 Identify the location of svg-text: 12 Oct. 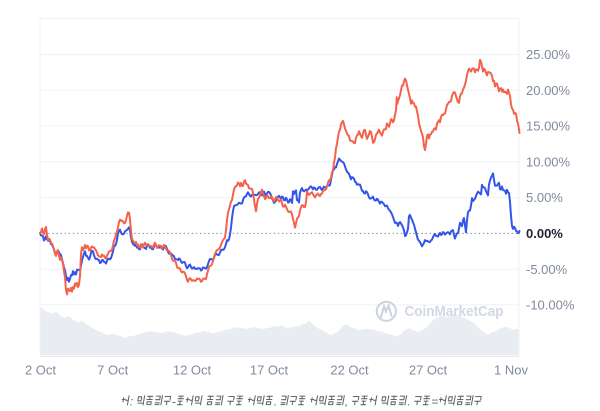
(192, 369).